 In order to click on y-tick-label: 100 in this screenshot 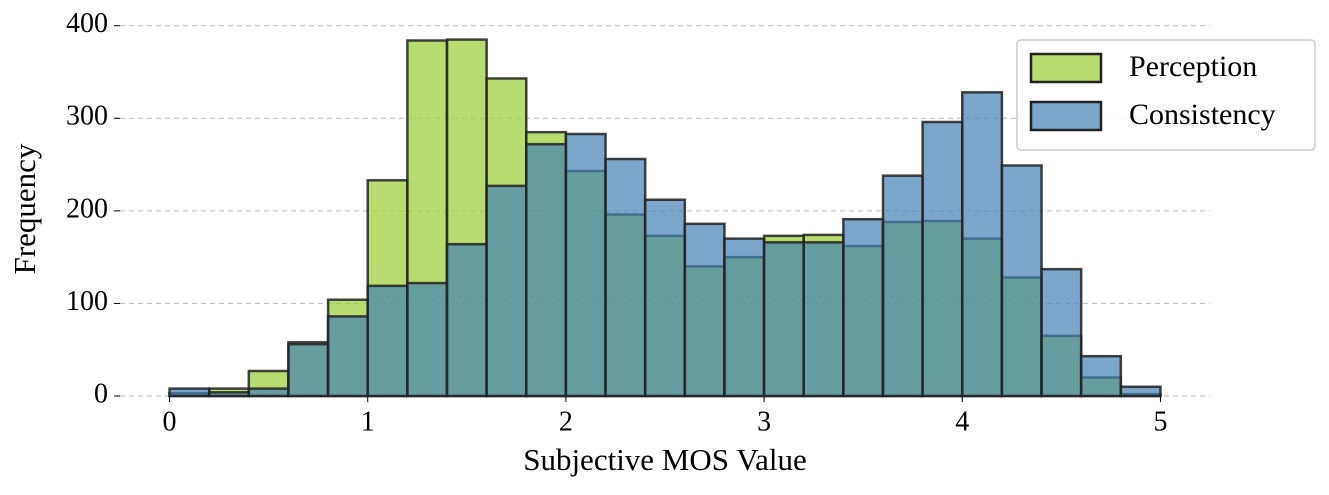, I will do `click(87, 301)`.